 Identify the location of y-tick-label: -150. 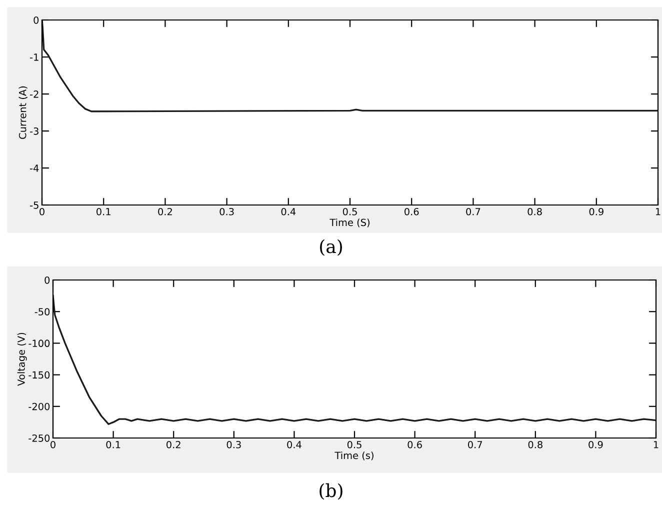
(39, 375).